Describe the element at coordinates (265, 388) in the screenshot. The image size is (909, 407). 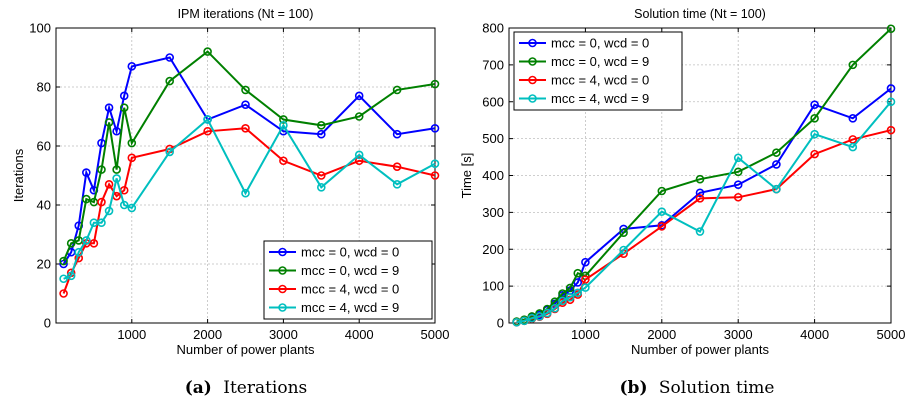
I see `caption-a-text: Iterations` at that location.